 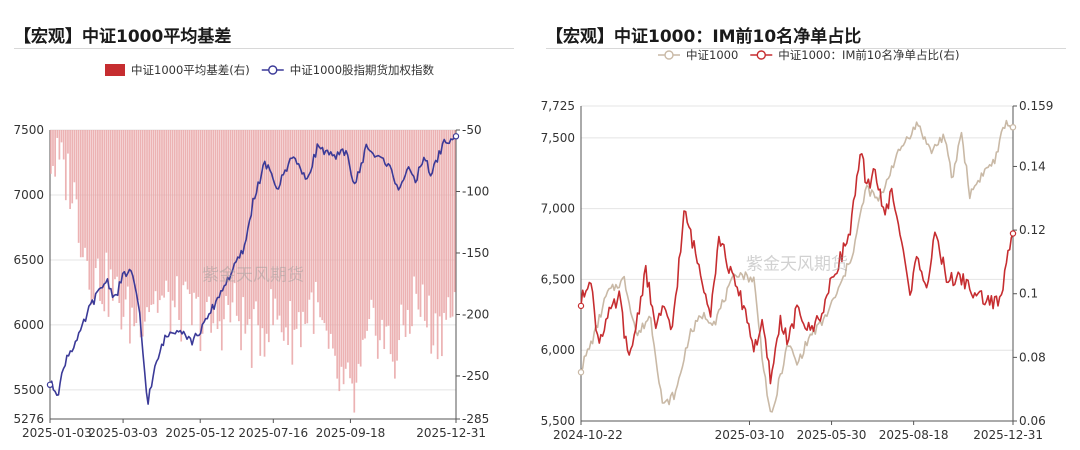 I want to click on x-axis-tick: 2025-05-12, so click(x=200, y=433).